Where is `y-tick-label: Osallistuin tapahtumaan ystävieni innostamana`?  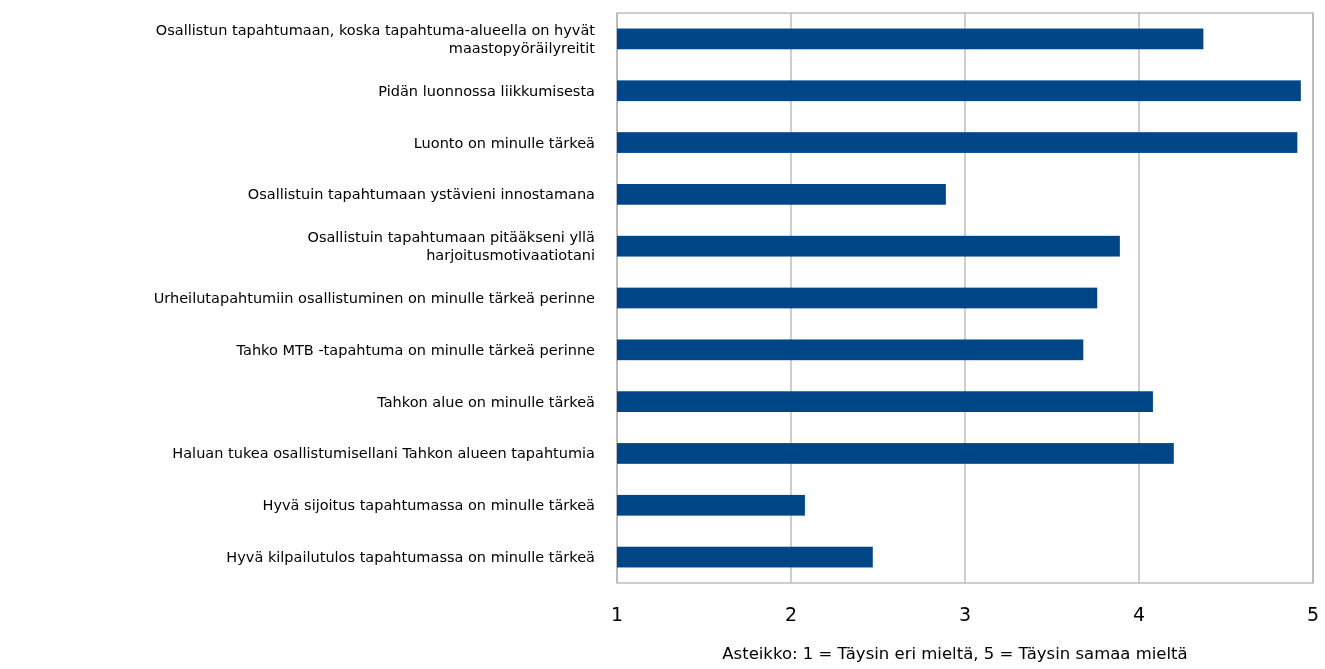 y-tick-label: Osallistuin tapahtumaan ystävieni innostamana is located at coordinates (421, 194).